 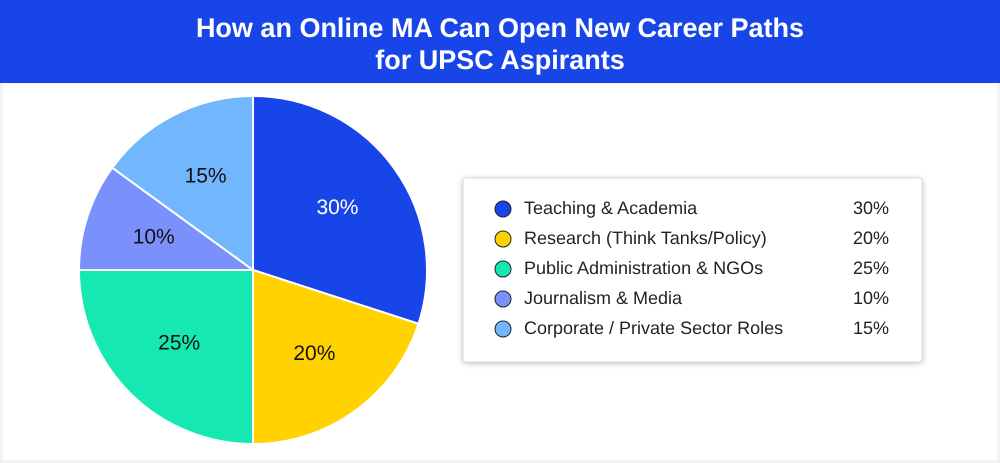 I want to click on text: 25%, so click(x=871, y=268).